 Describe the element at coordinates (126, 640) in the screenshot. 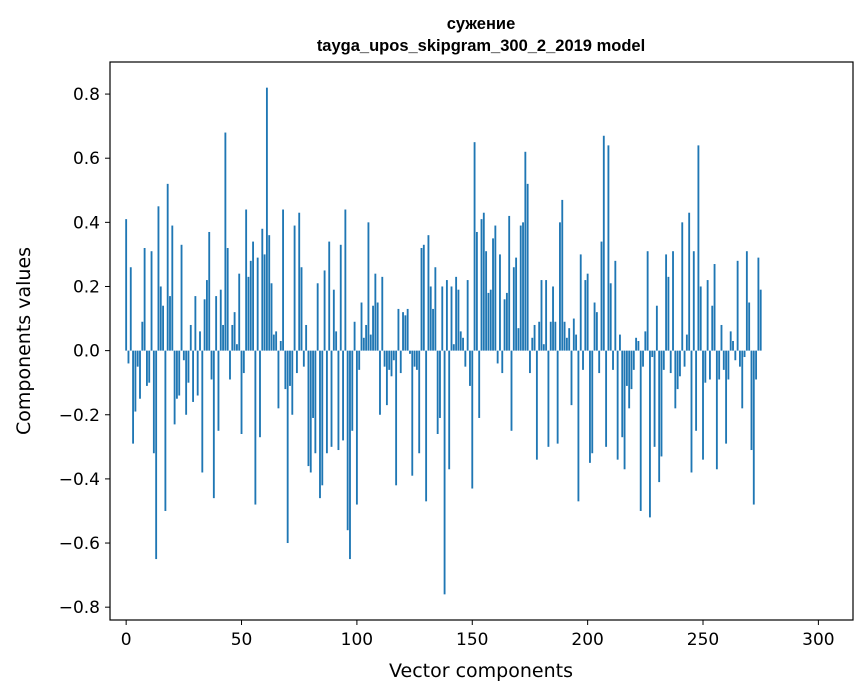

I see `x-tick-label: 0` at that location.